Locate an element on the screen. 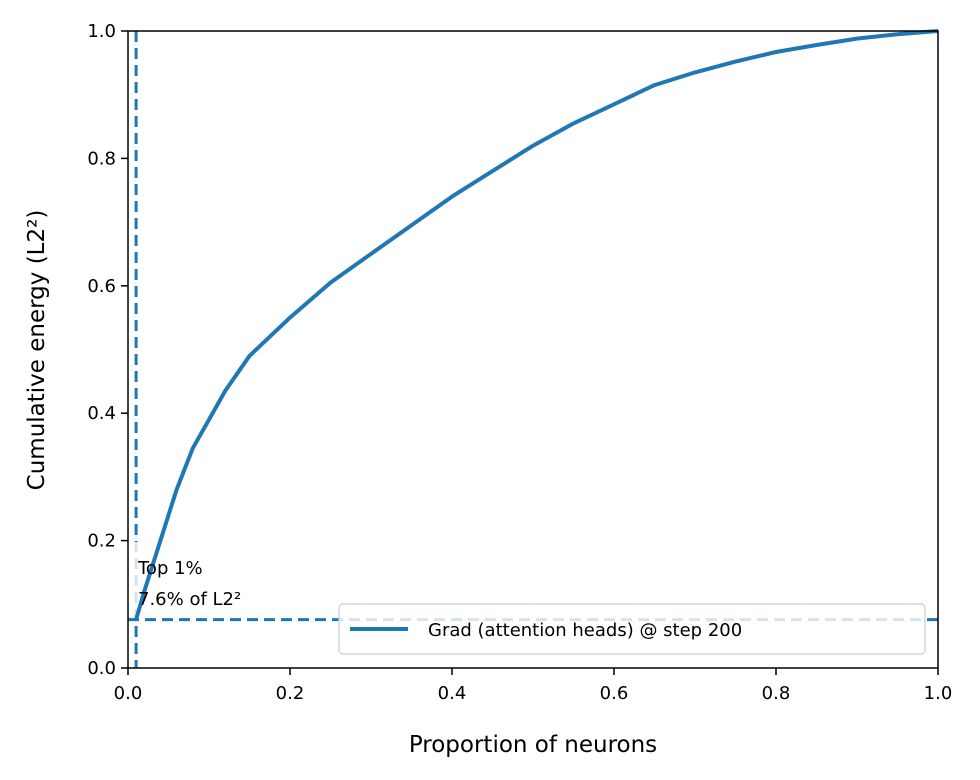  x-tick-label-1: 0.2 is located at coordinates (290, 693).